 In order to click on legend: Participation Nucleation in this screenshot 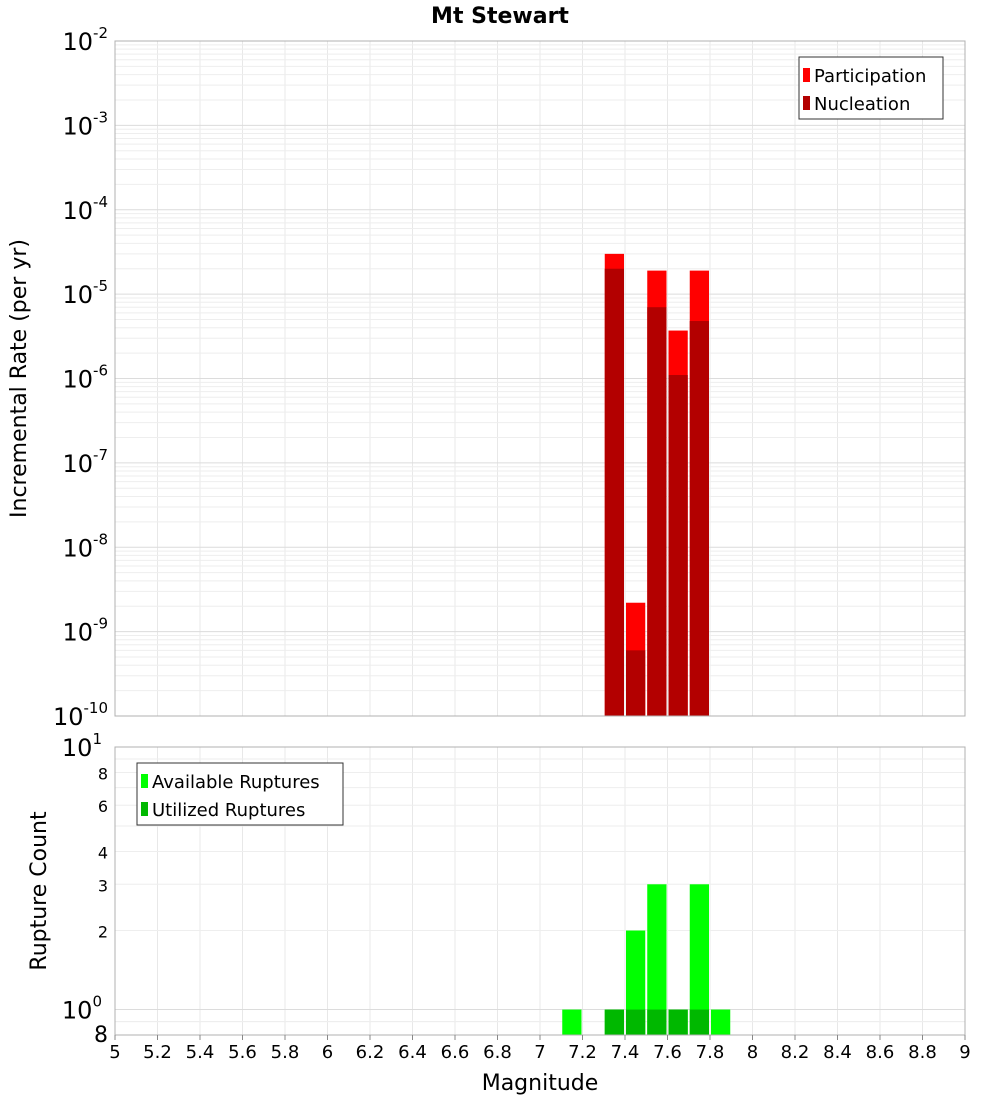, I will do `click(871, 88)`.